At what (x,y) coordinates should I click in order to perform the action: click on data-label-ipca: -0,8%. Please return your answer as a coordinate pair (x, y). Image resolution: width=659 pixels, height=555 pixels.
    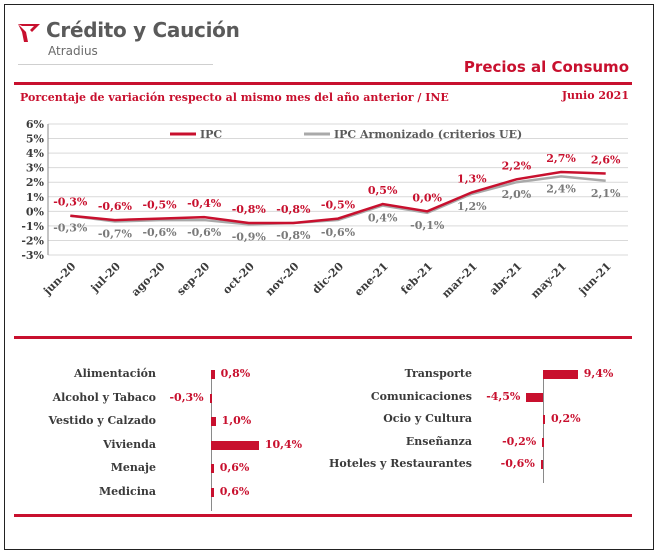
    Looking at the image, I should click on (293, 235).